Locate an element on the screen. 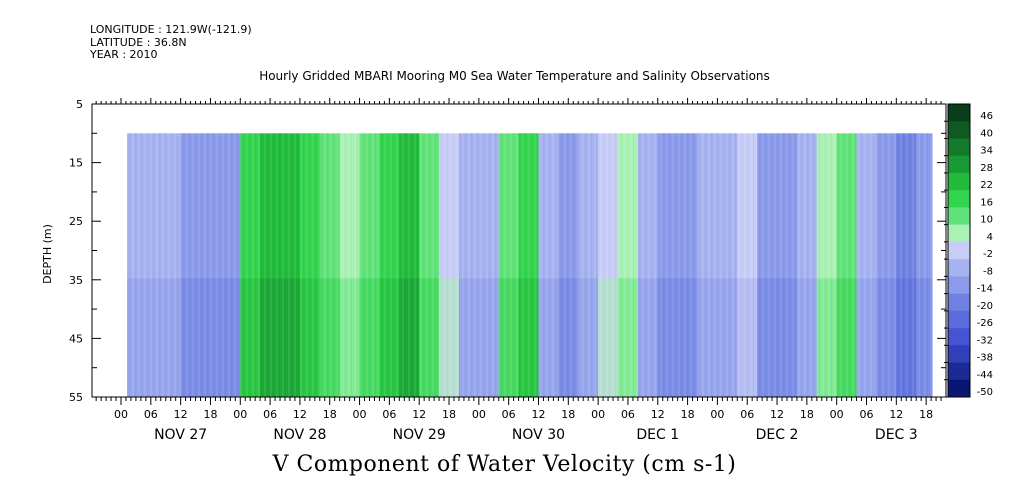  y-tick-label: 45 is located at coordinates (76, 338).